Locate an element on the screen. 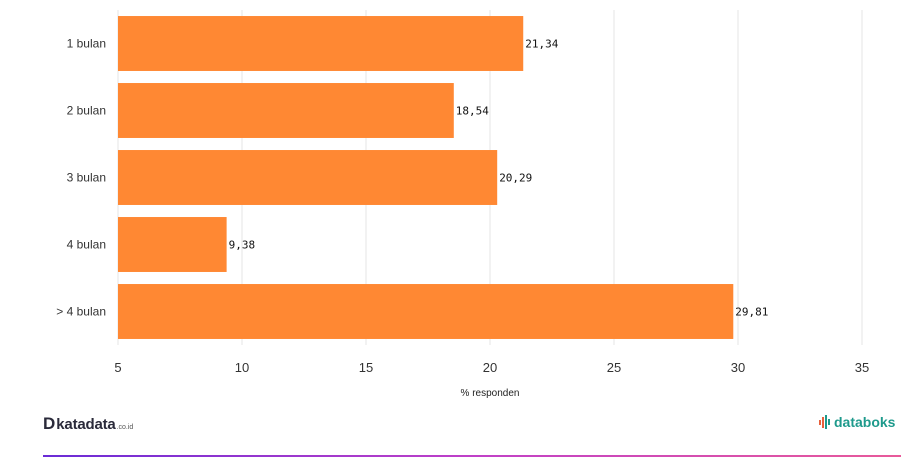 The width and height of the screenshot is (916, 461). footer-divider is located at coordinates (472, 456).